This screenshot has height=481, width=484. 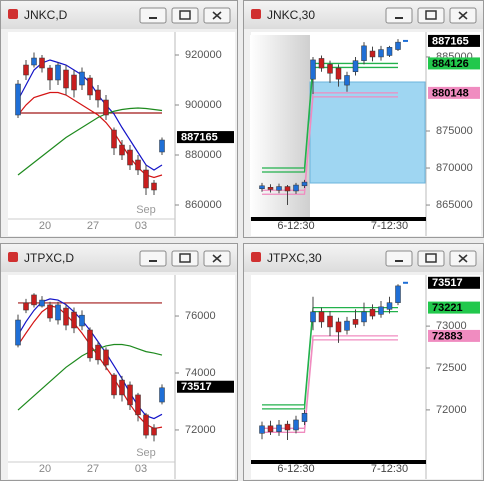 I want to click on x-tick-label: 6-12:30, so click(x=295, y=226).